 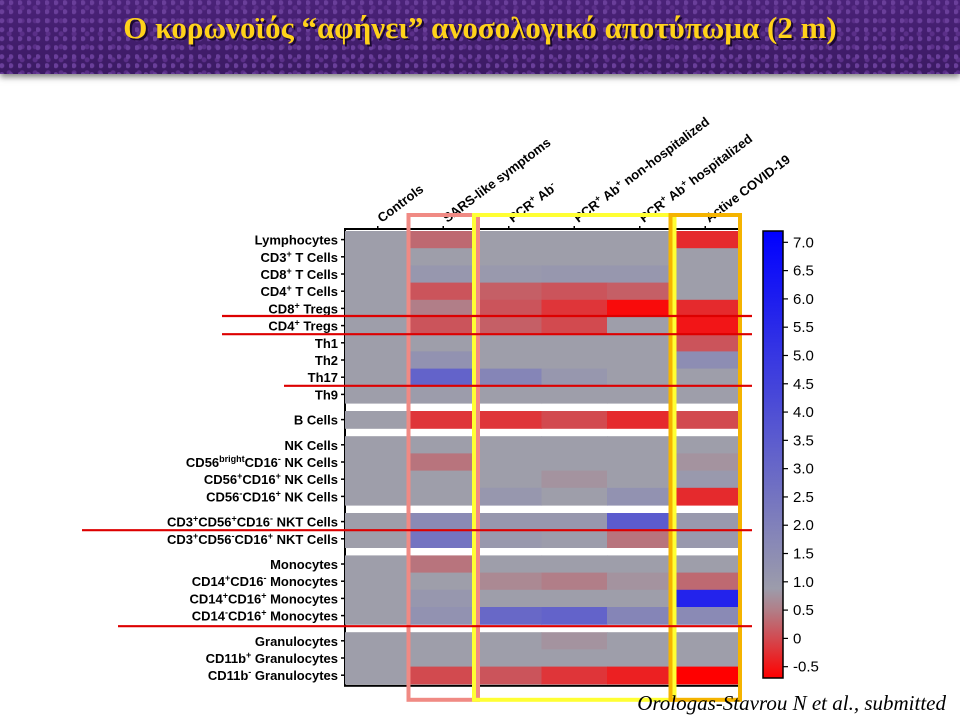 What do you see at coordinates (326, 343) in the screenshot?
I see `row-label: Th1` at bounding box center [326, 343].